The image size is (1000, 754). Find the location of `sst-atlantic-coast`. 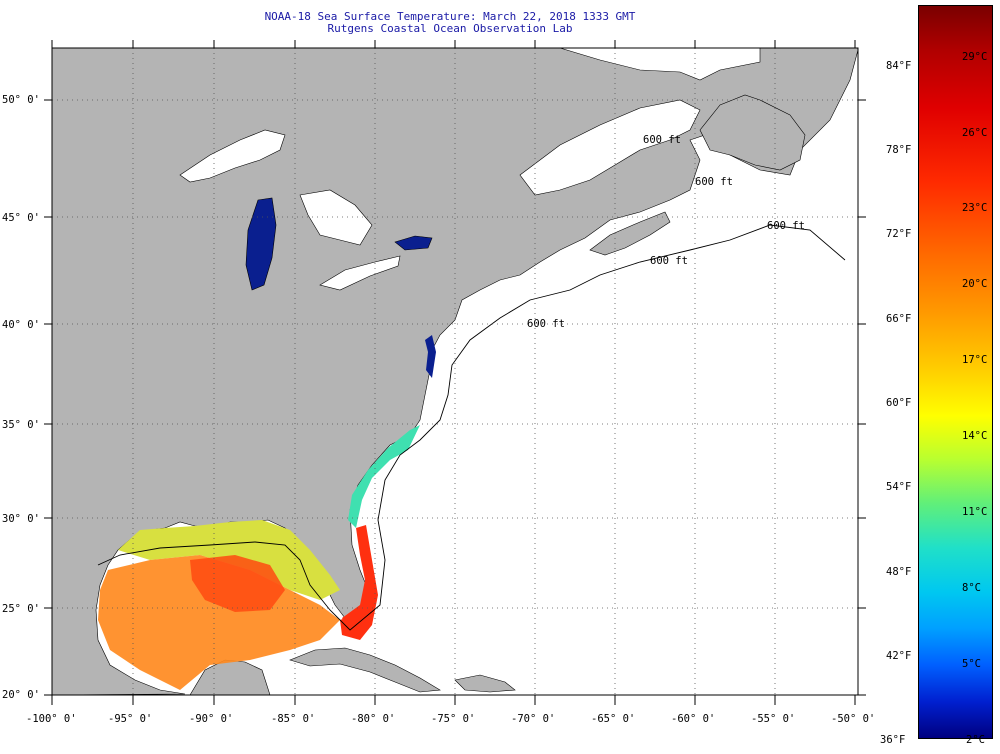

sst-atlantic-coast is located at coordinates (384, 476).